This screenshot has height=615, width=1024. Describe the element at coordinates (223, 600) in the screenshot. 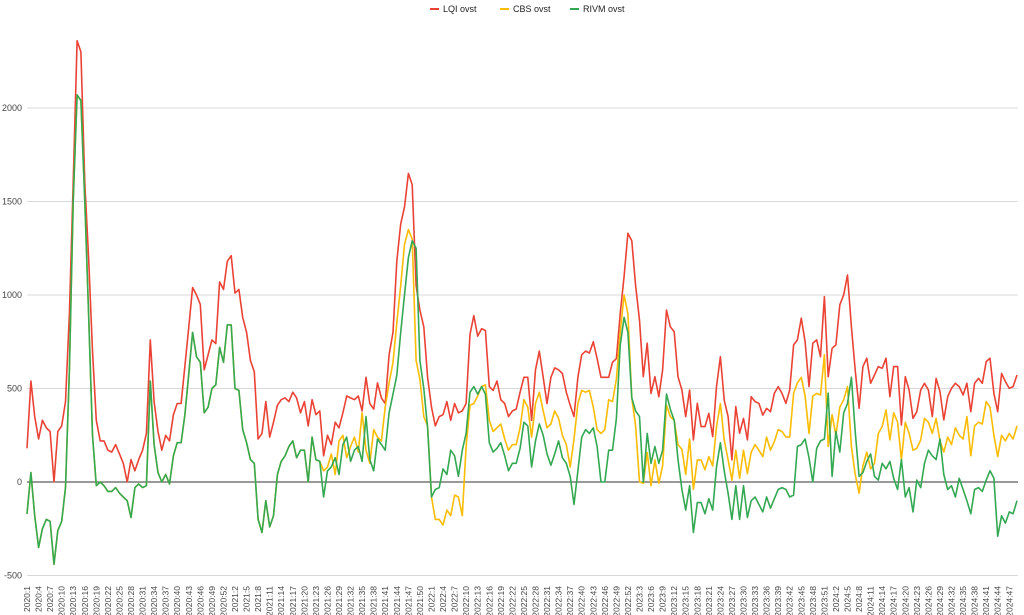

I see `x-tick-label: 2020:52` at that location.